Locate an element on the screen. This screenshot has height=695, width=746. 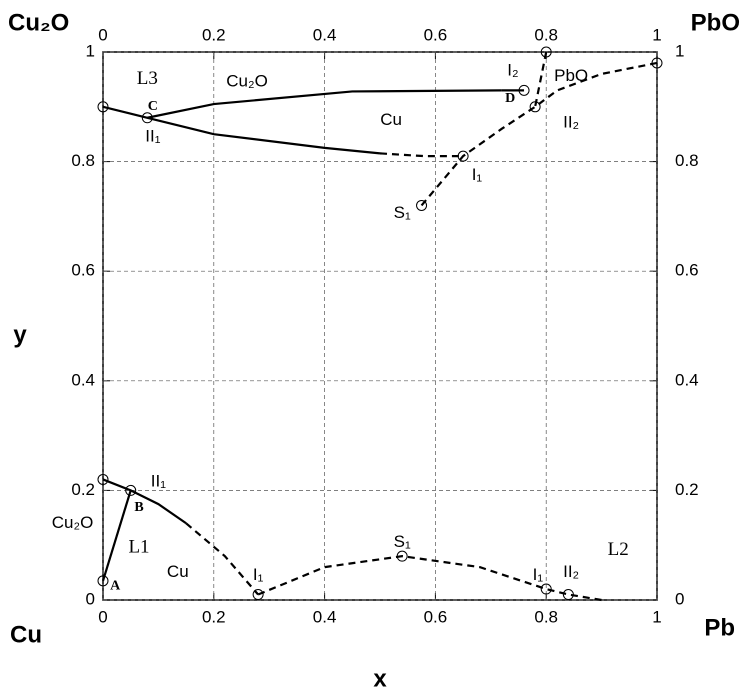
x-tick-label-top: 0 is located at coordinates (102, 34).